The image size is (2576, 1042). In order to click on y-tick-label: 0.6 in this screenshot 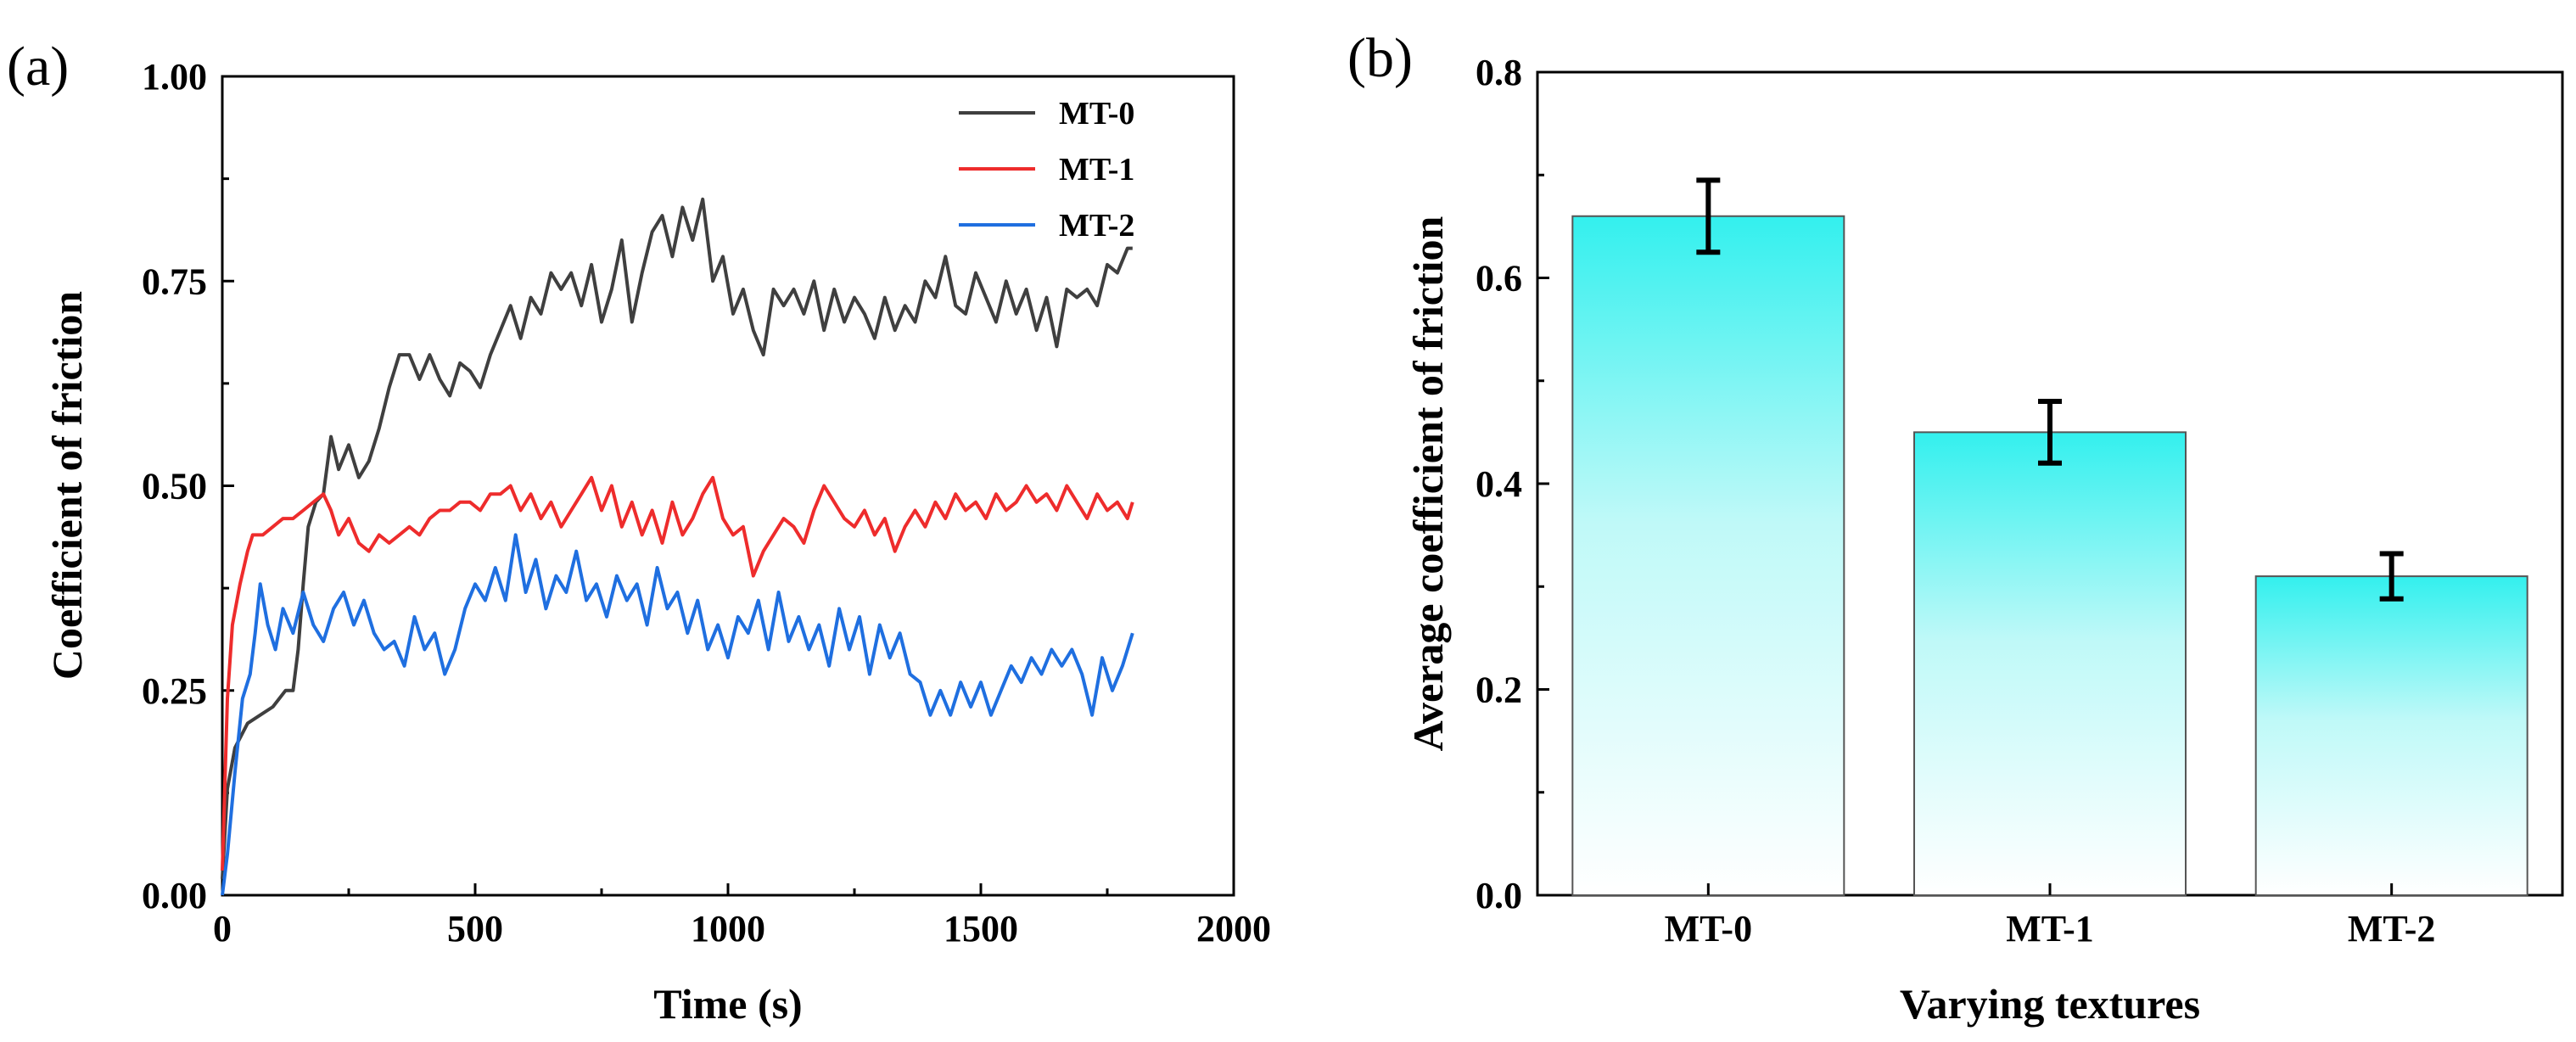, I will do `click(1499, 279)`.